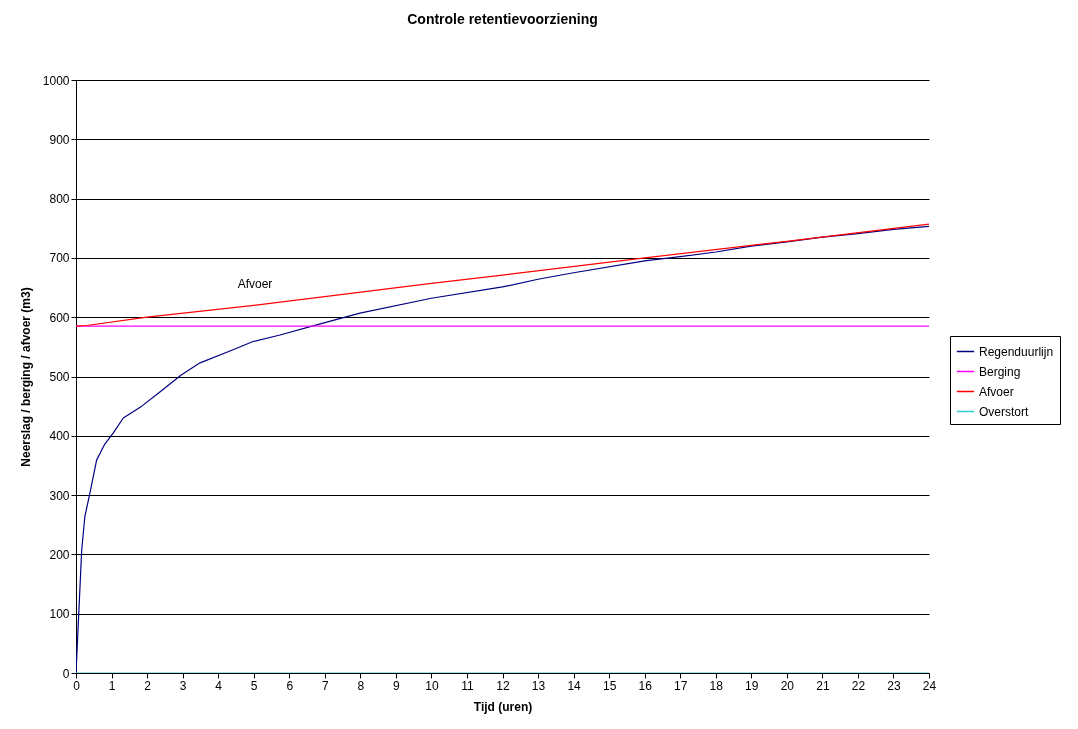 Image resolution: width=1078 pixels, height=729 pixels. I want to click on x-tick-label: 3, so click(183, 685).